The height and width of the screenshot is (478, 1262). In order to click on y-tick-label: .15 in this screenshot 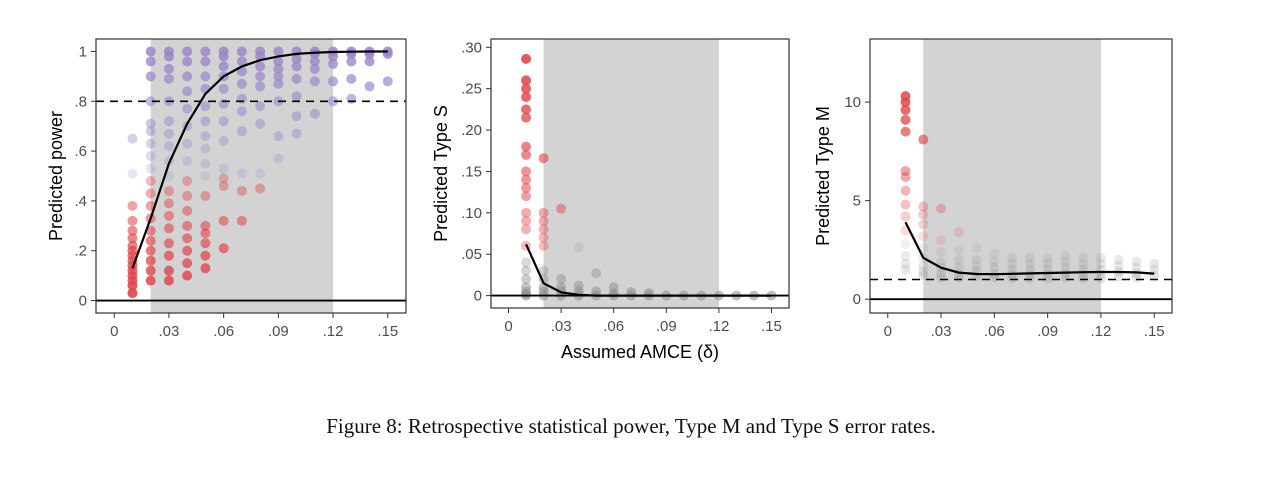, I will do `click(471, 171)`.